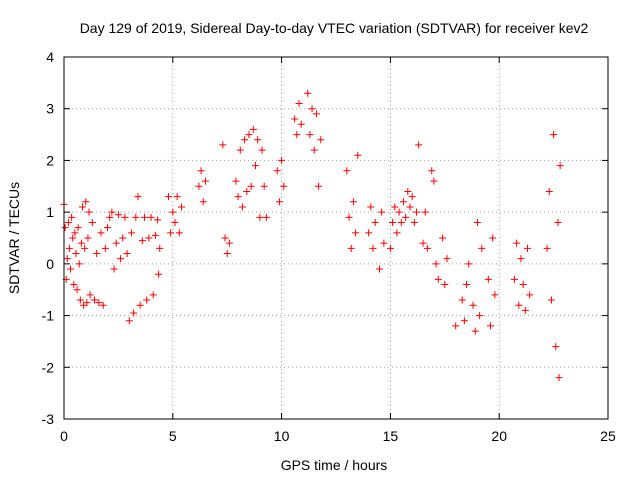 This screenshot has height=480, width=640. I want to click on x-tick-label: 20, so click(499, 436).